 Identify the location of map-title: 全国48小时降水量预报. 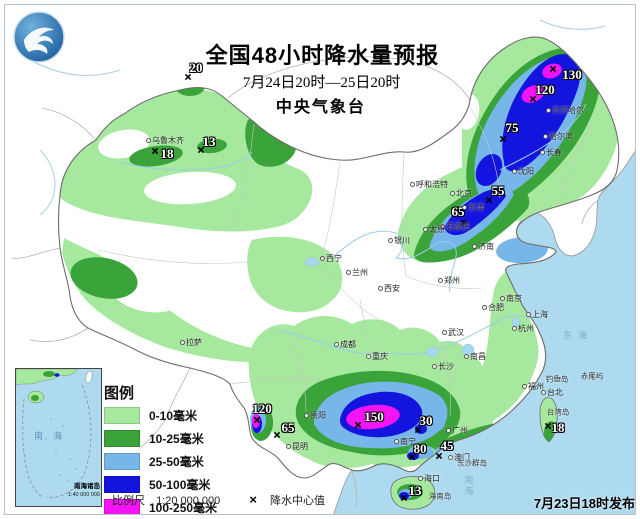
(322, 55).